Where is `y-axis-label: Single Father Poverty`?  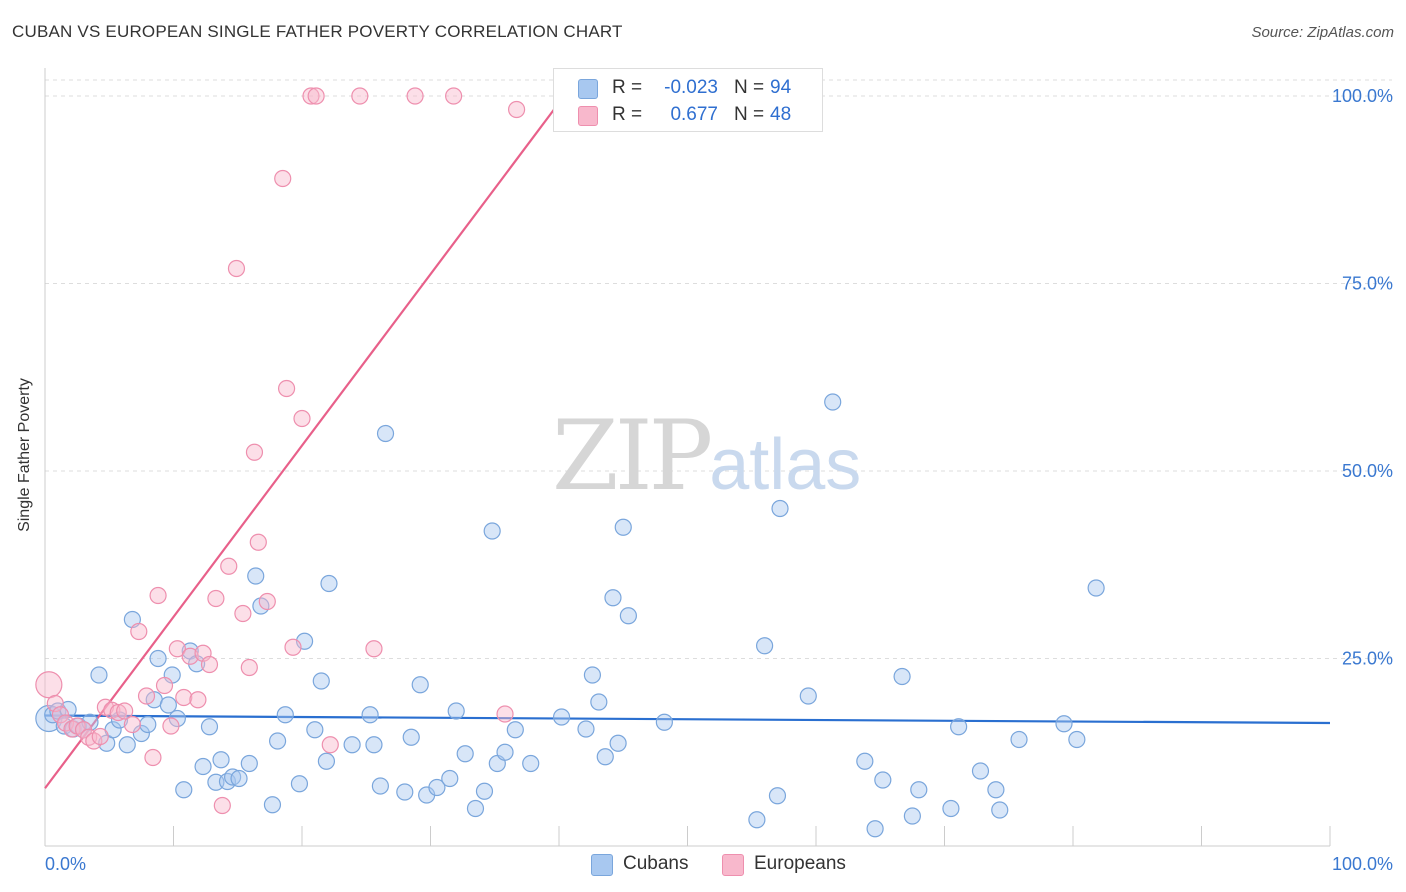 y-axis-label: Single Father Poverty is located at coordinates (24, 455).